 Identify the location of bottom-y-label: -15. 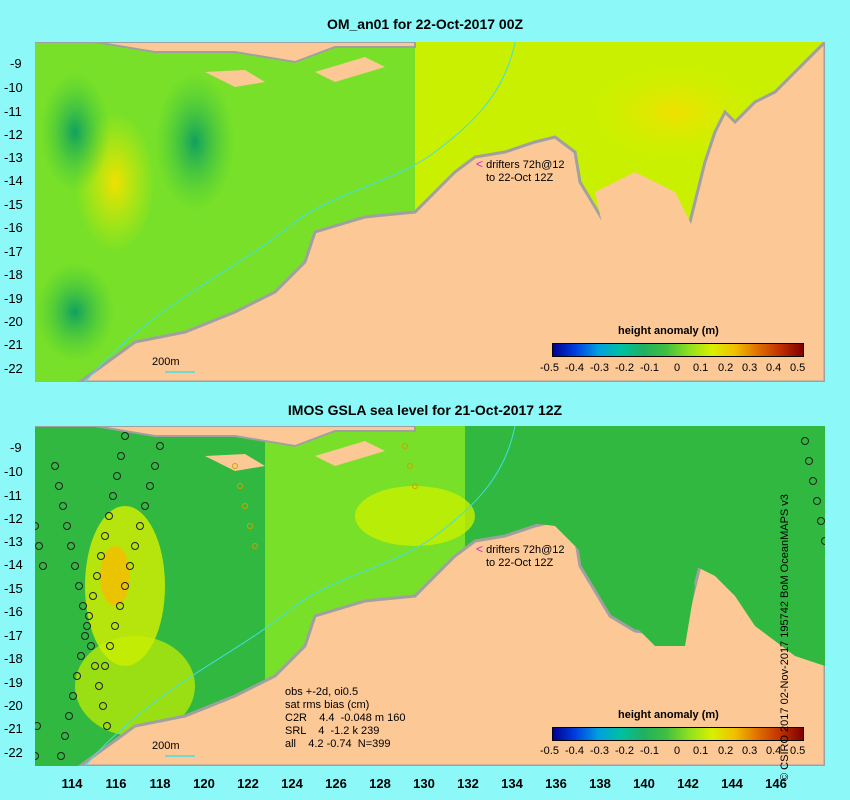
(13, 588).